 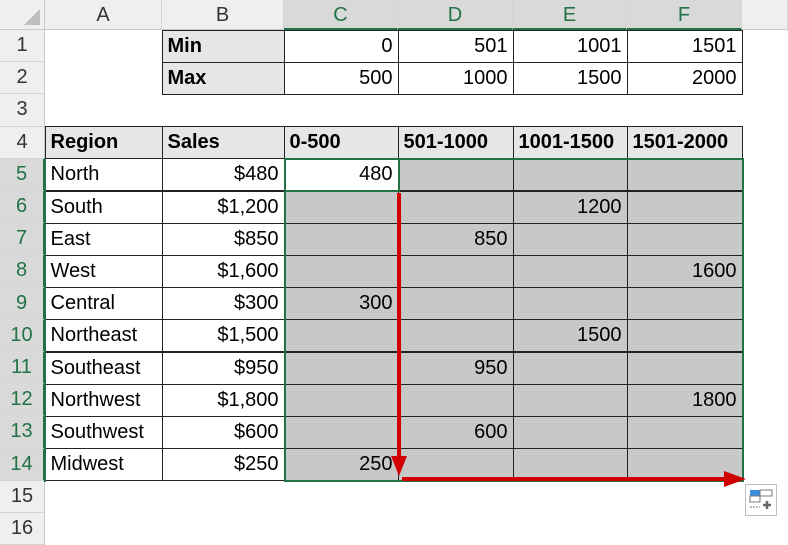 I want to click on row-header-16: 16, so click(x=22, y=529).